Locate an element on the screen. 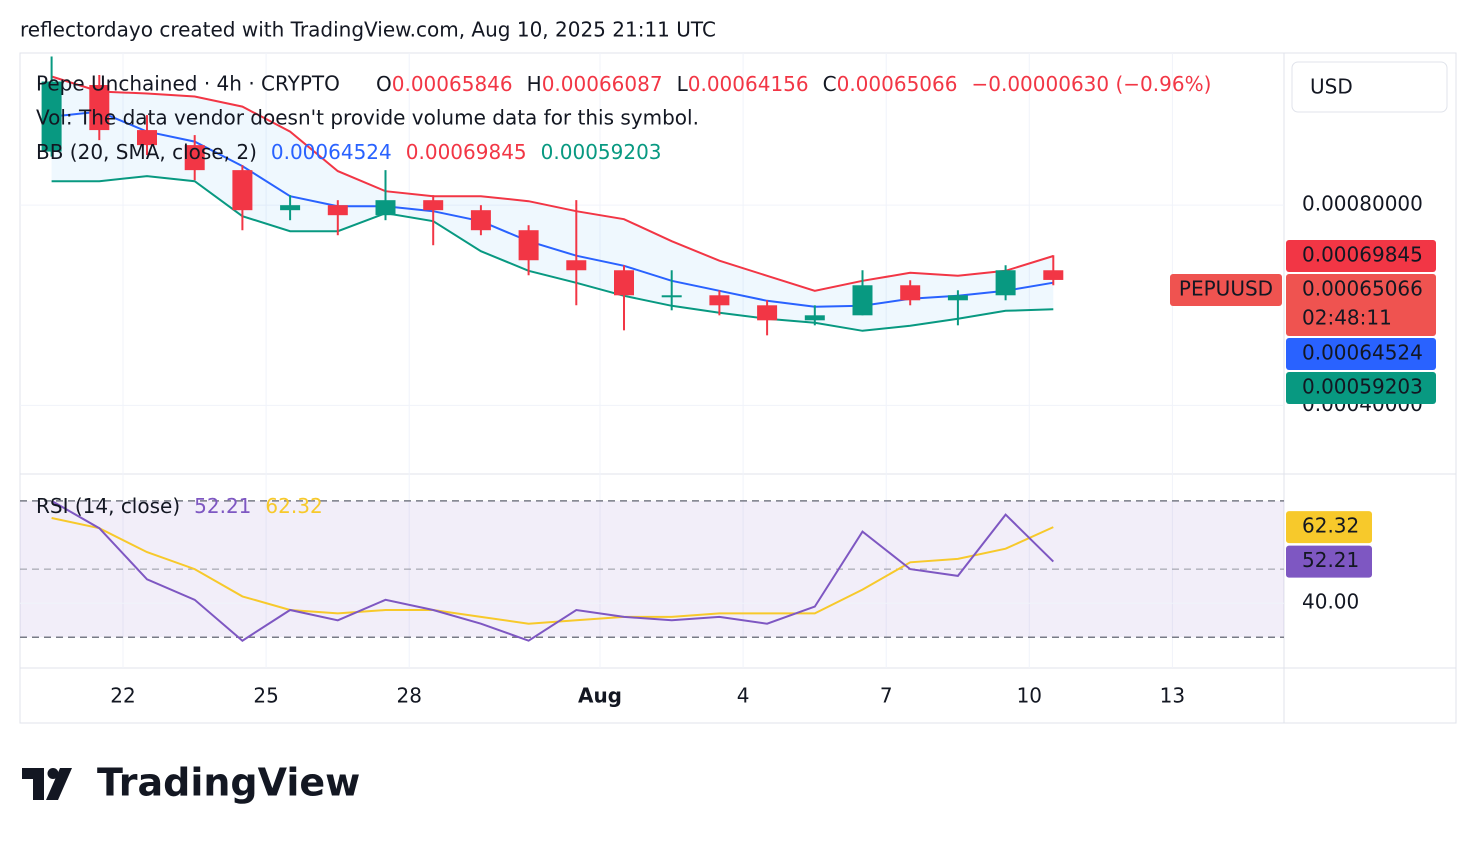  x-tick-label: 22 is located at coordinates (122, 696).